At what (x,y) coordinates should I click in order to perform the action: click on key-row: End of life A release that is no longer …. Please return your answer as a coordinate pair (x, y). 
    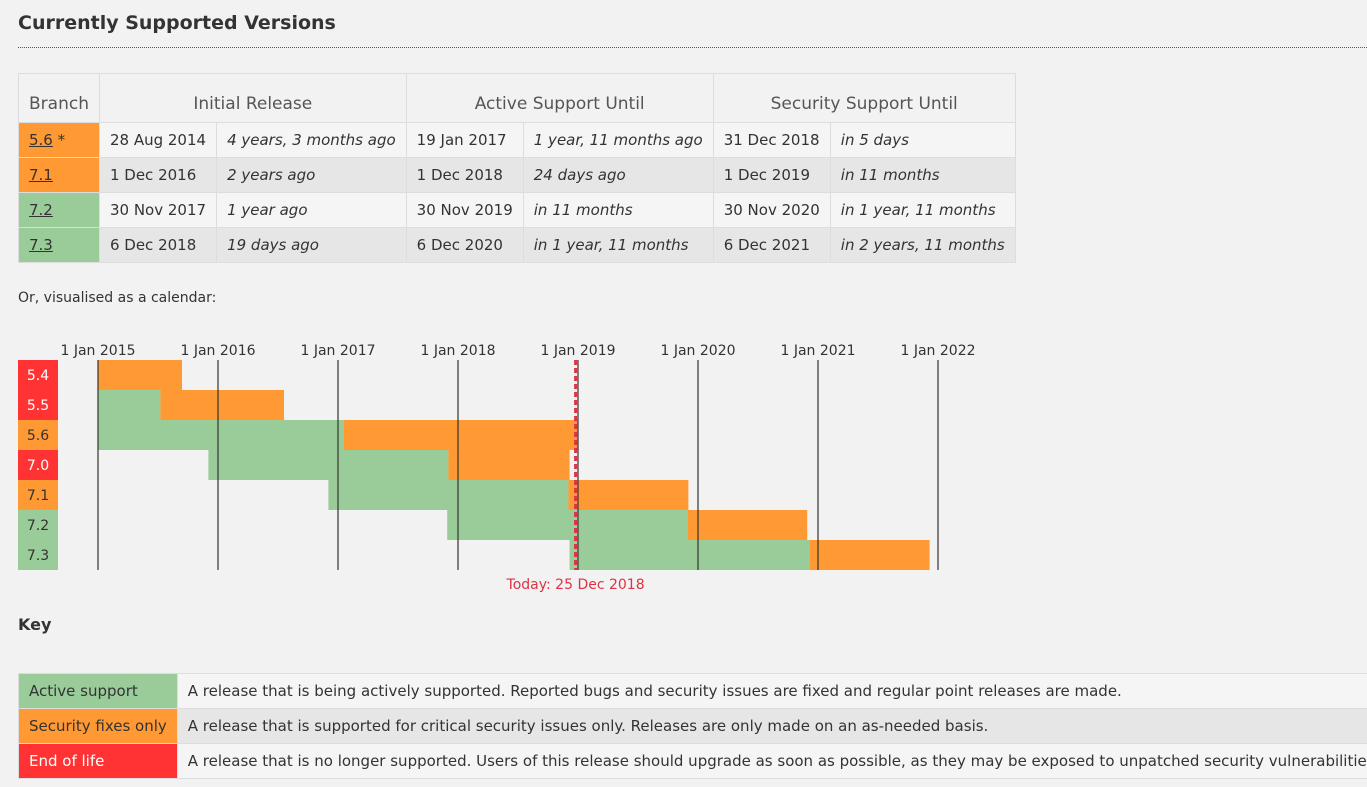
    Looking at the image, I should click on (692, 761).